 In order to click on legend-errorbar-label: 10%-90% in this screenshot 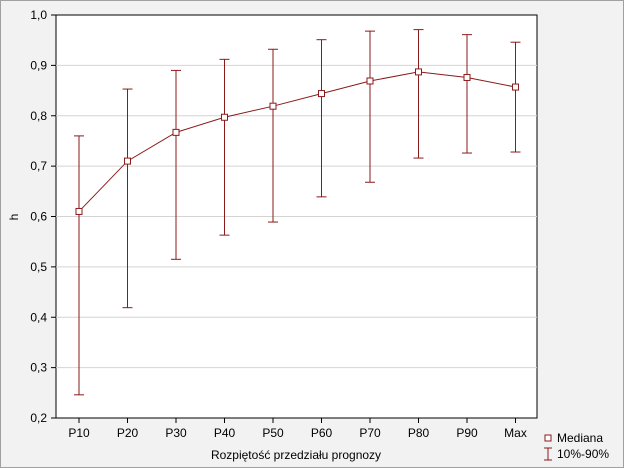, I will do `click(583, 454)`.